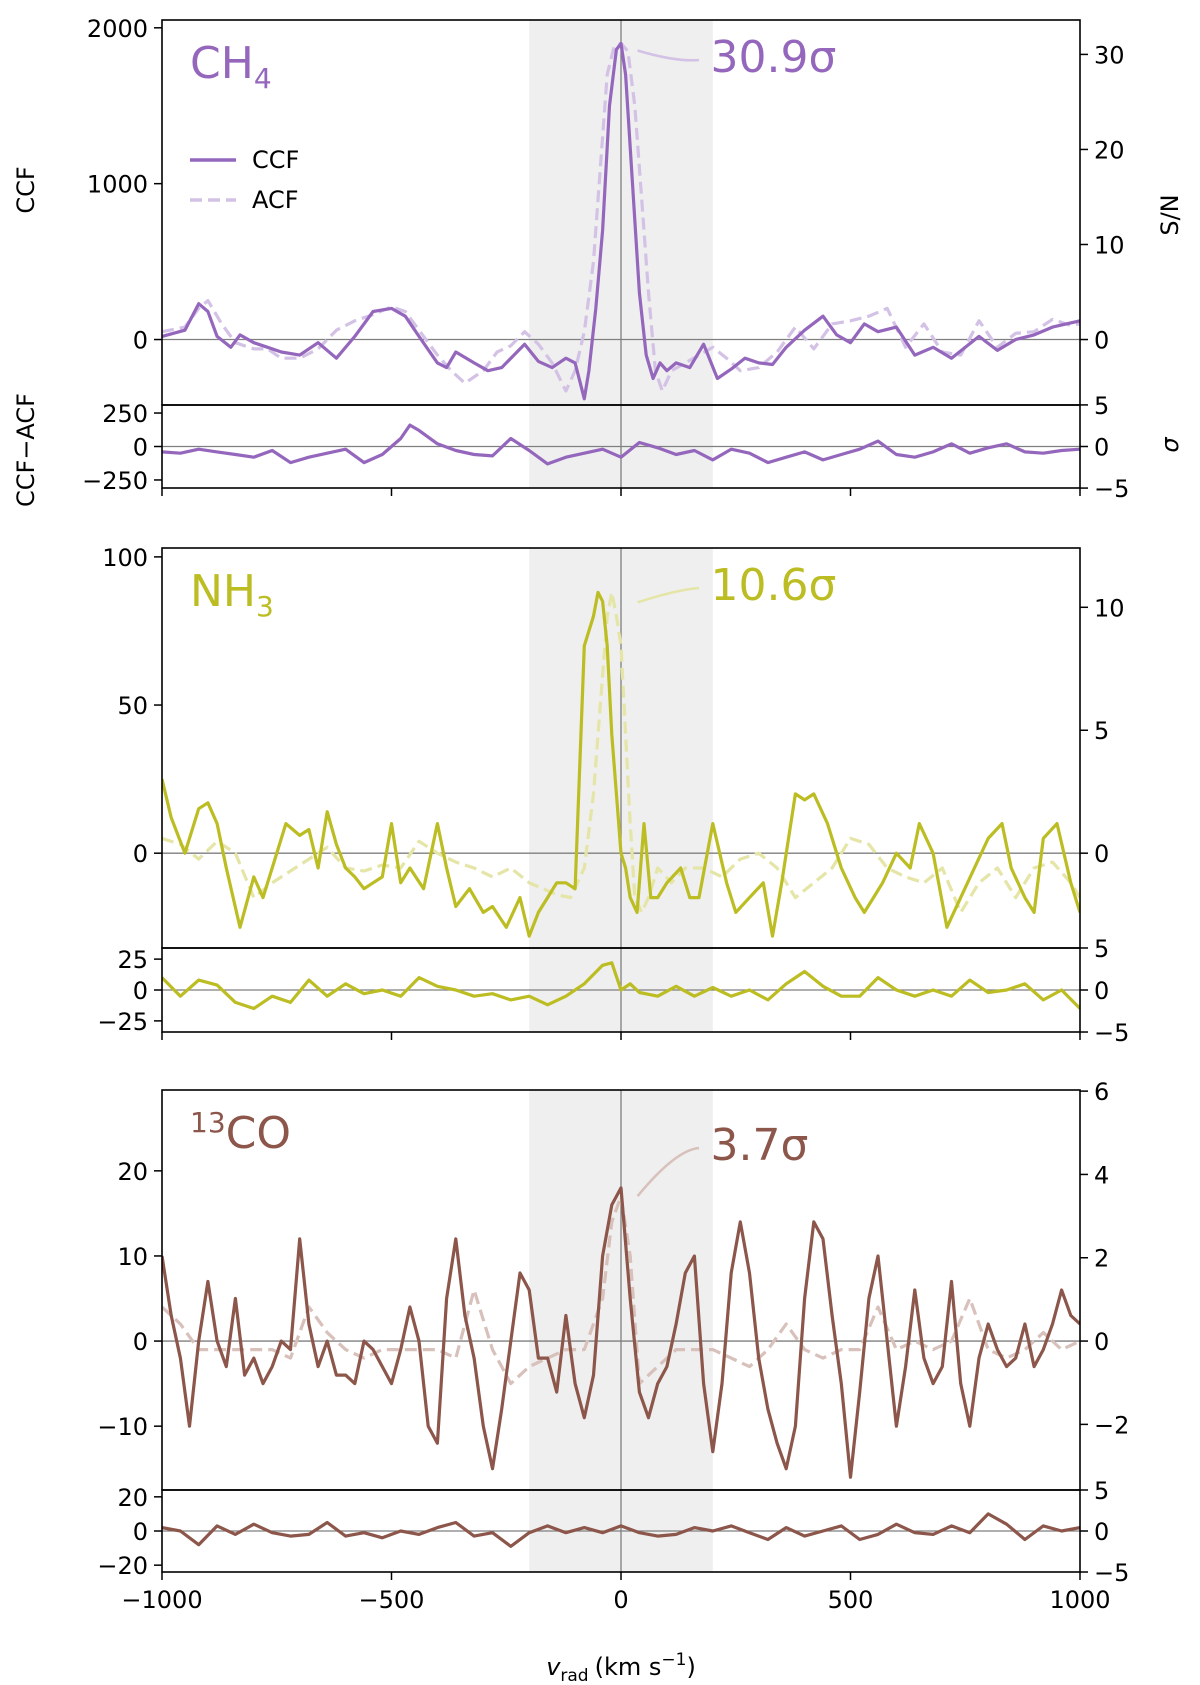 The height and width of the screenshot is (1685, 1200). What do you see at coordinates (223, 591) in the screenshot?
I see `molecule-main: NH` at bounding box center [223, 591].